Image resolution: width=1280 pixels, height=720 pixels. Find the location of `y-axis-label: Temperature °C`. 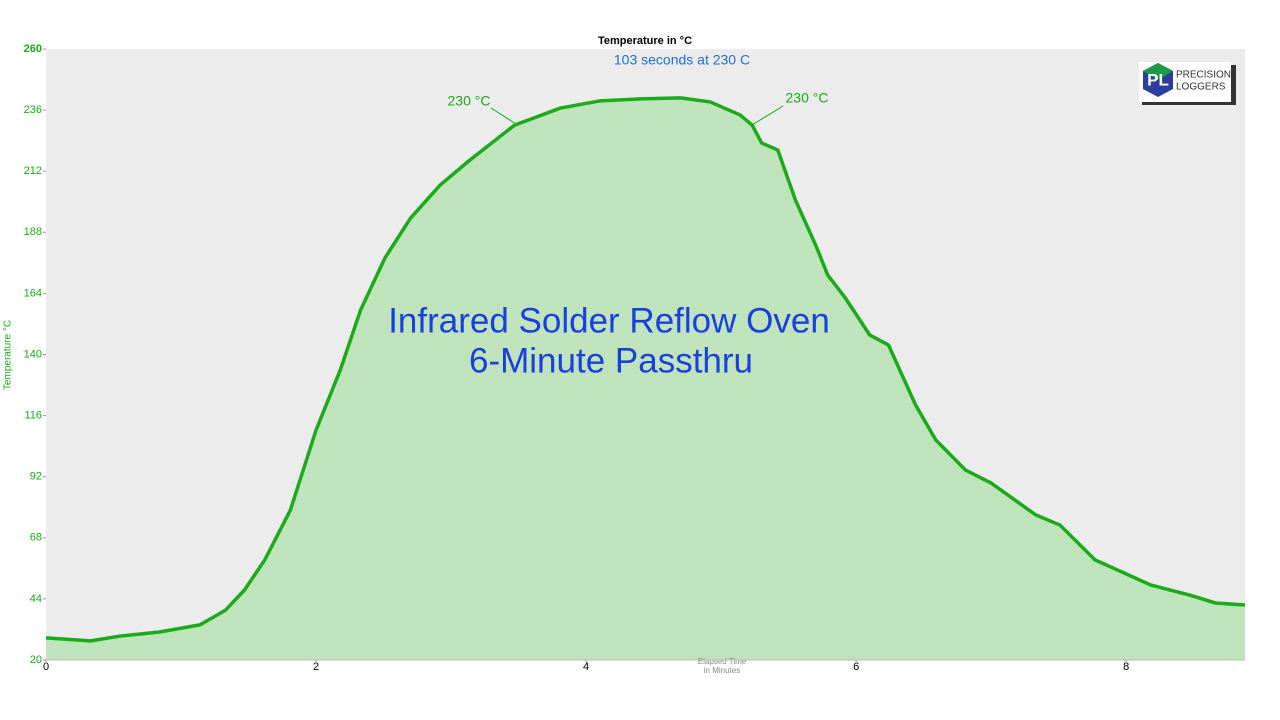

y-axis-label: Temperature °C is located at coordinates (8, 355).